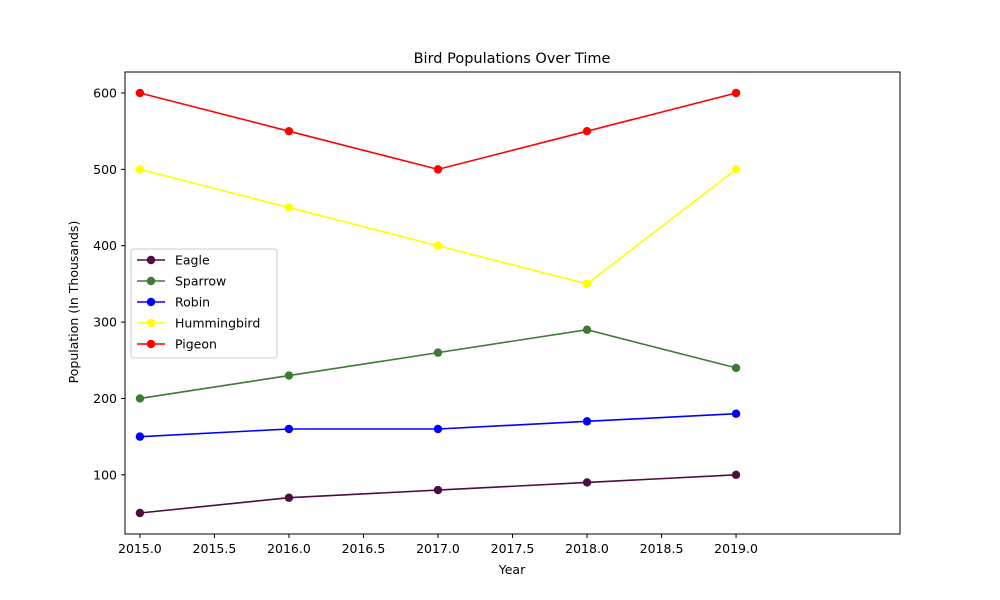 This screenshot has width=1000, height=600. I want to click on x-tick-label: 2015.0, so click(140, 548).